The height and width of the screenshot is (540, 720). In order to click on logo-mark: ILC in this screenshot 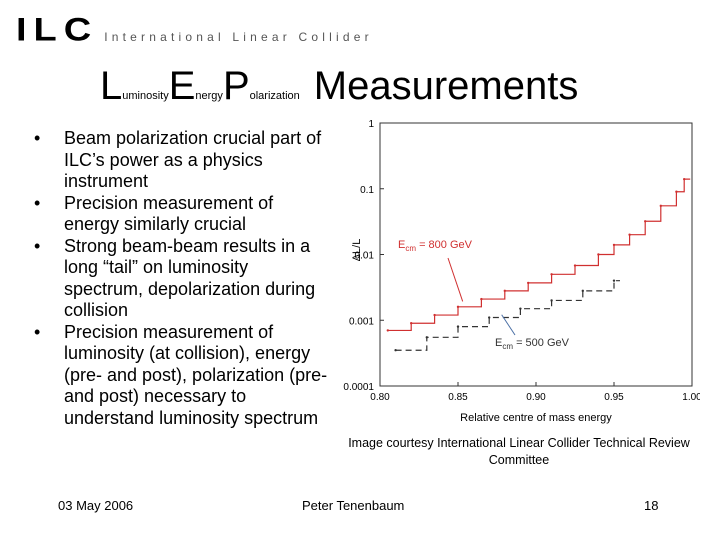, I will do `click(57, 30)`.